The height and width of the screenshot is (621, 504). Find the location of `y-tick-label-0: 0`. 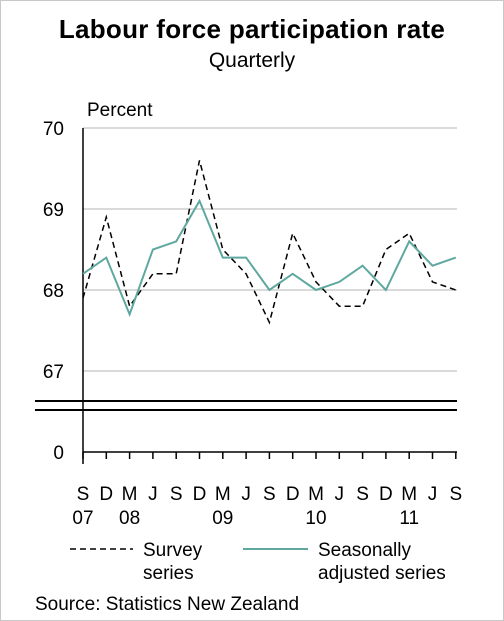

y-tick-label-0: 0 is located at coordinates (58, 453).